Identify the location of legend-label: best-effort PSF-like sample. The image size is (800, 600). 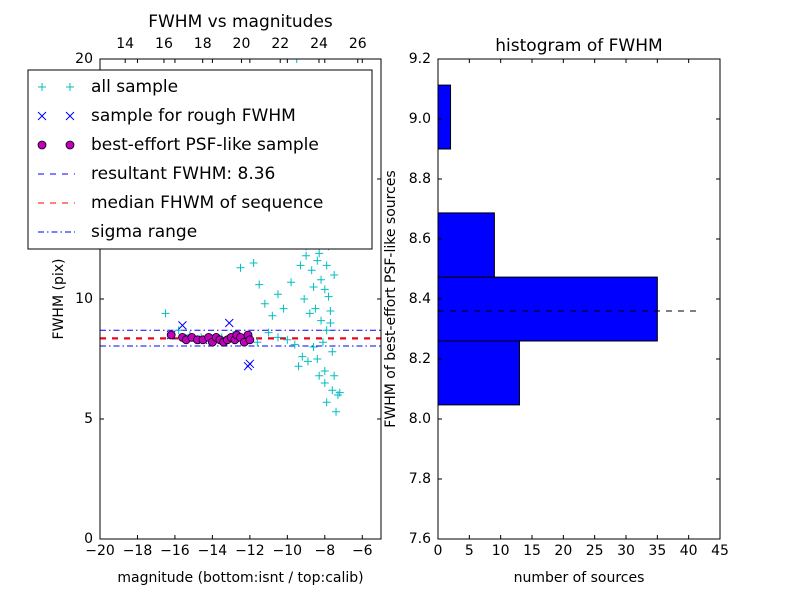
(205, 145).